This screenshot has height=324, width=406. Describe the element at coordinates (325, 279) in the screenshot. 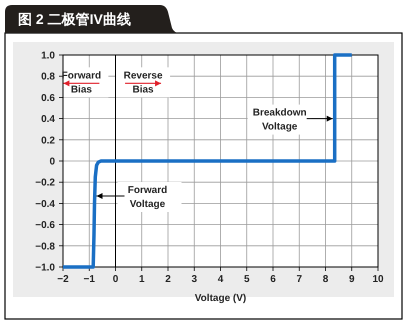

I see `x-tick-label: 8` at that location.